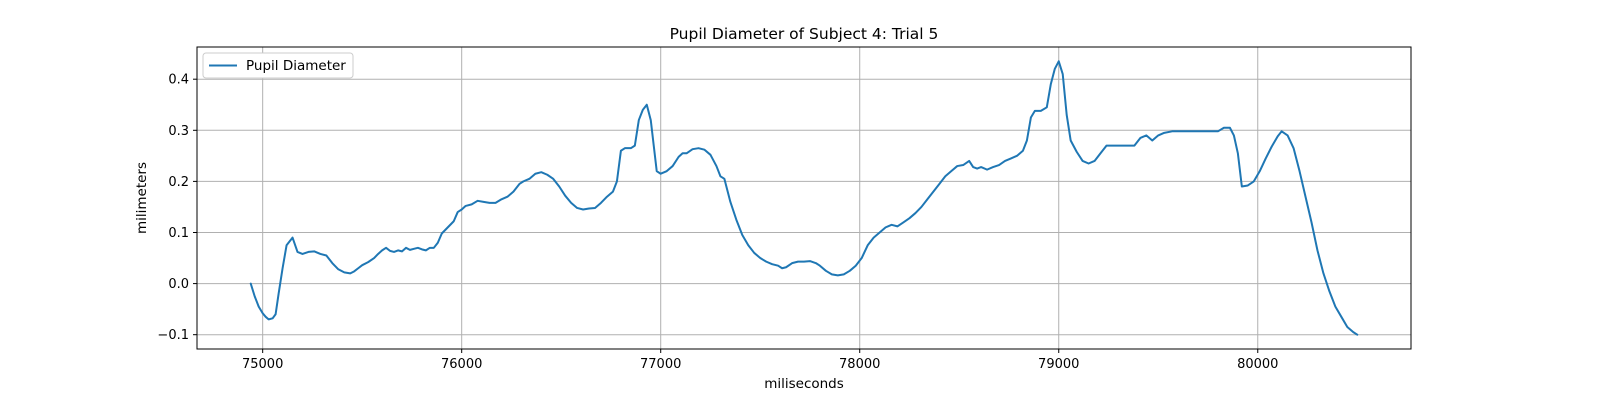 The width and height of the screenshot is (1600, 400). I want to click on y-tick-label: 0.3, so click(178, 131).